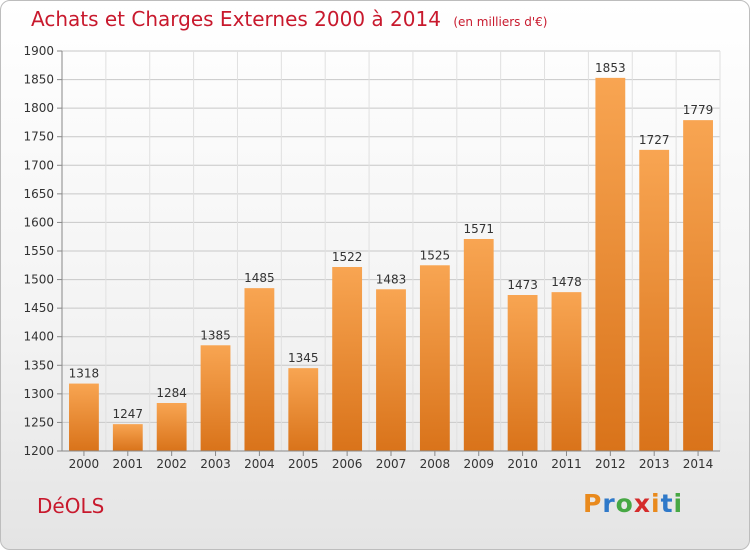  I want to click on x-tick-label: 2003, so click(215, 464).